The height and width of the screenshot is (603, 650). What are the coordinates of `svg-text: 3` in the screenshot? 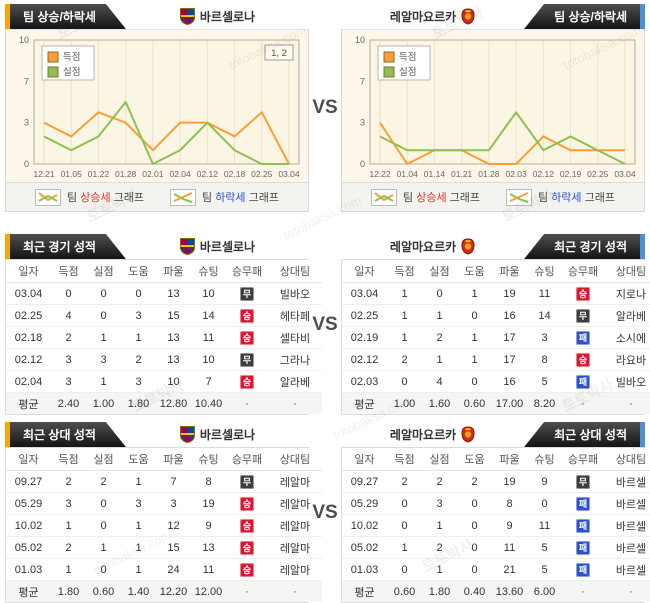 It's located at (26, 123).